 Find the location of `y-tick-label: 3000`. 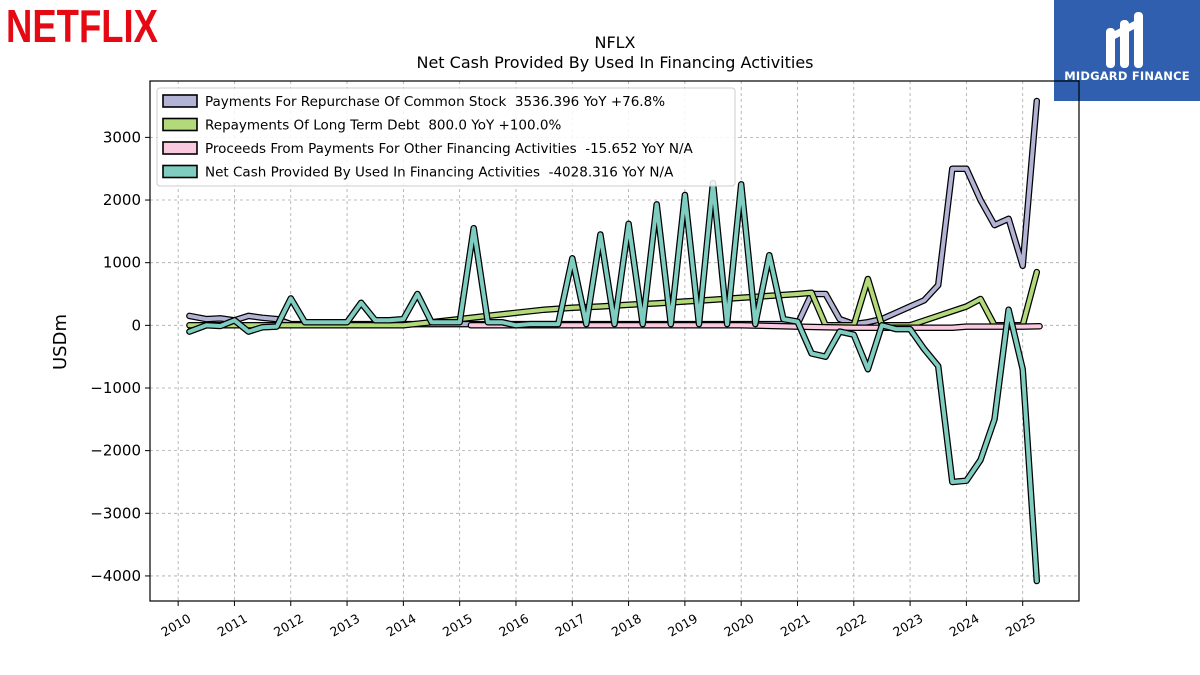

y-tick-label: 3000 is located at coordinates (122, 137).